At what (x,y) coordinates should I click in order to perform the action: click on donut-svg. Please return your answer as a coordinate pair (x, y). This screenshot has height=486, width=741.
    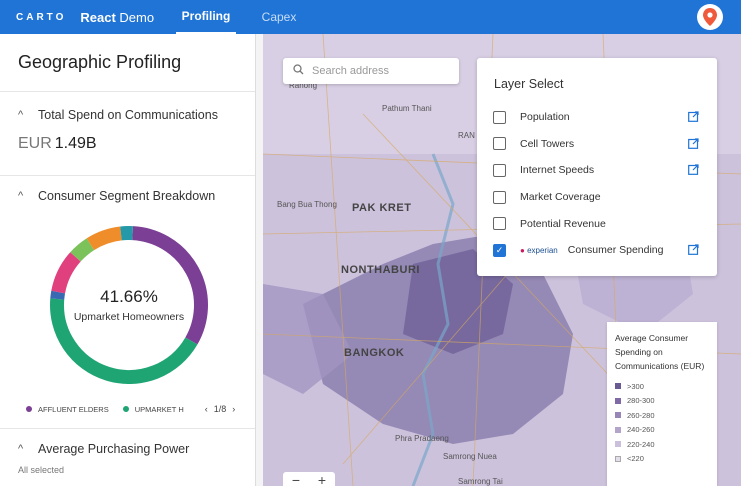
    Looking at the image, I should click on (129, 305).